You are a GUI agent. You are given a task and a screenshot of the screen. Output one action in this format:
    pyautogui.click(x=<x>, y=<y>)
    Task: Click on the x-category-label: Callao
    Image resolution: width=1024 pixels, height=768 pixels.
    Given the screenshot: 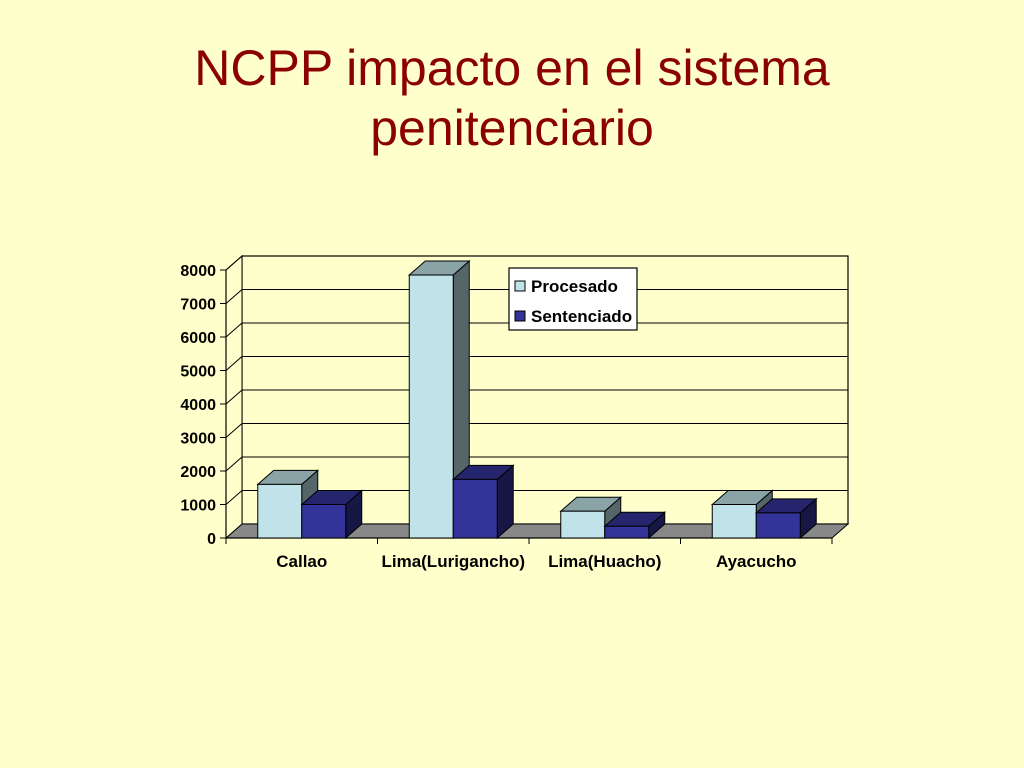 What is the action you would take?
    pyautogui.click(x=301, y=561)
    